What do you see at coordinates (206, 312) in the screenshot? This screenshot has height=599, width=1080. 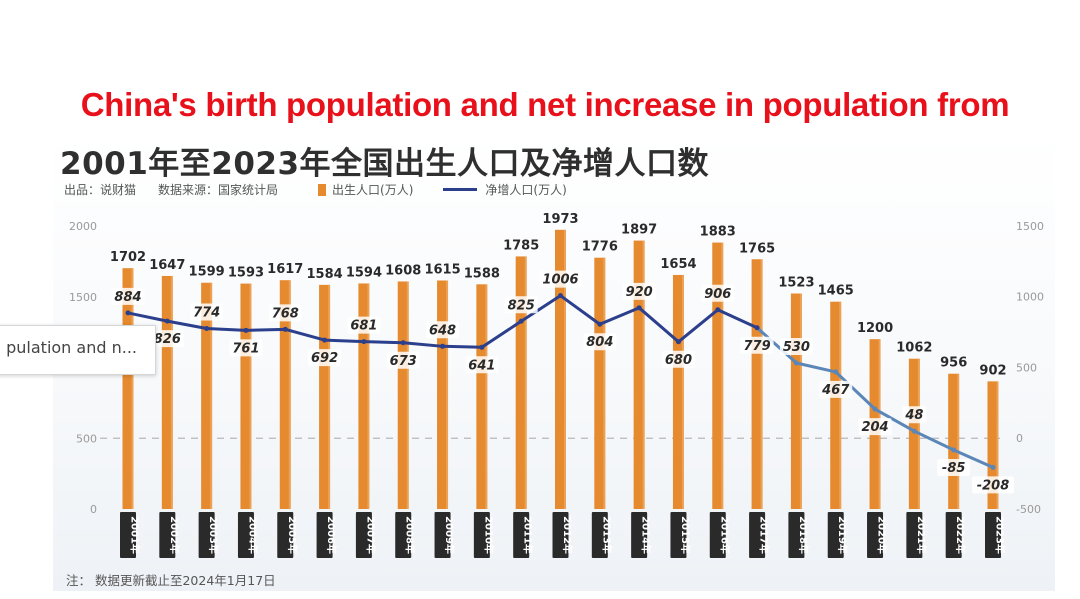 I see `net-value-label: 774` at bounding box center [206, 312].